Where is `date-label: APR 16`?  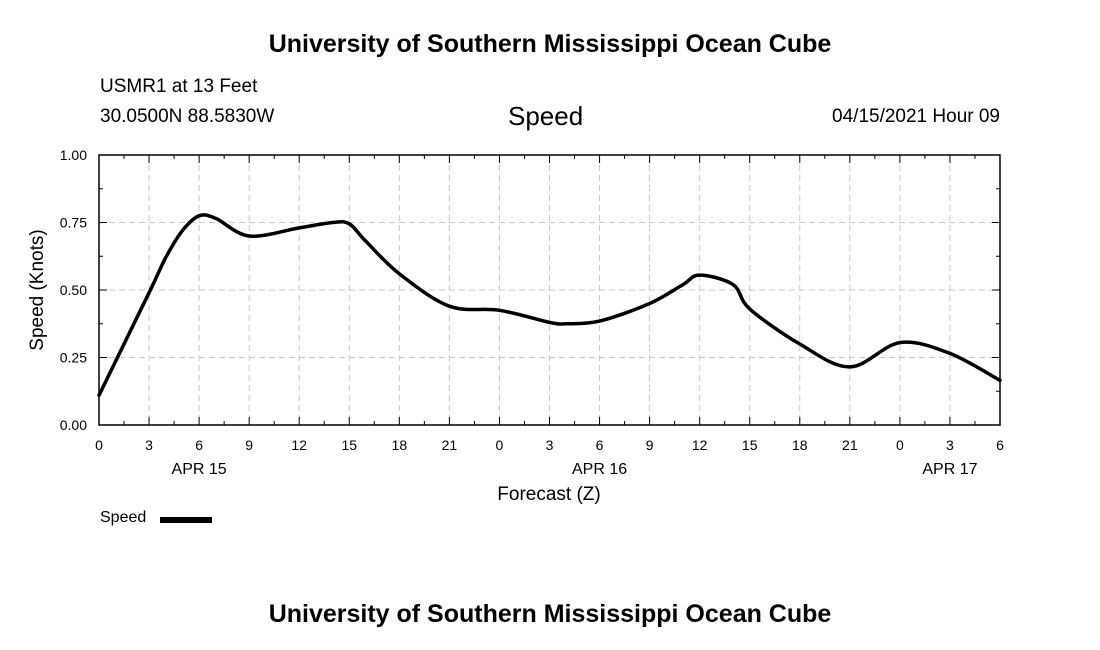 date-label: APR 16 is located at coordinates (599, 469).